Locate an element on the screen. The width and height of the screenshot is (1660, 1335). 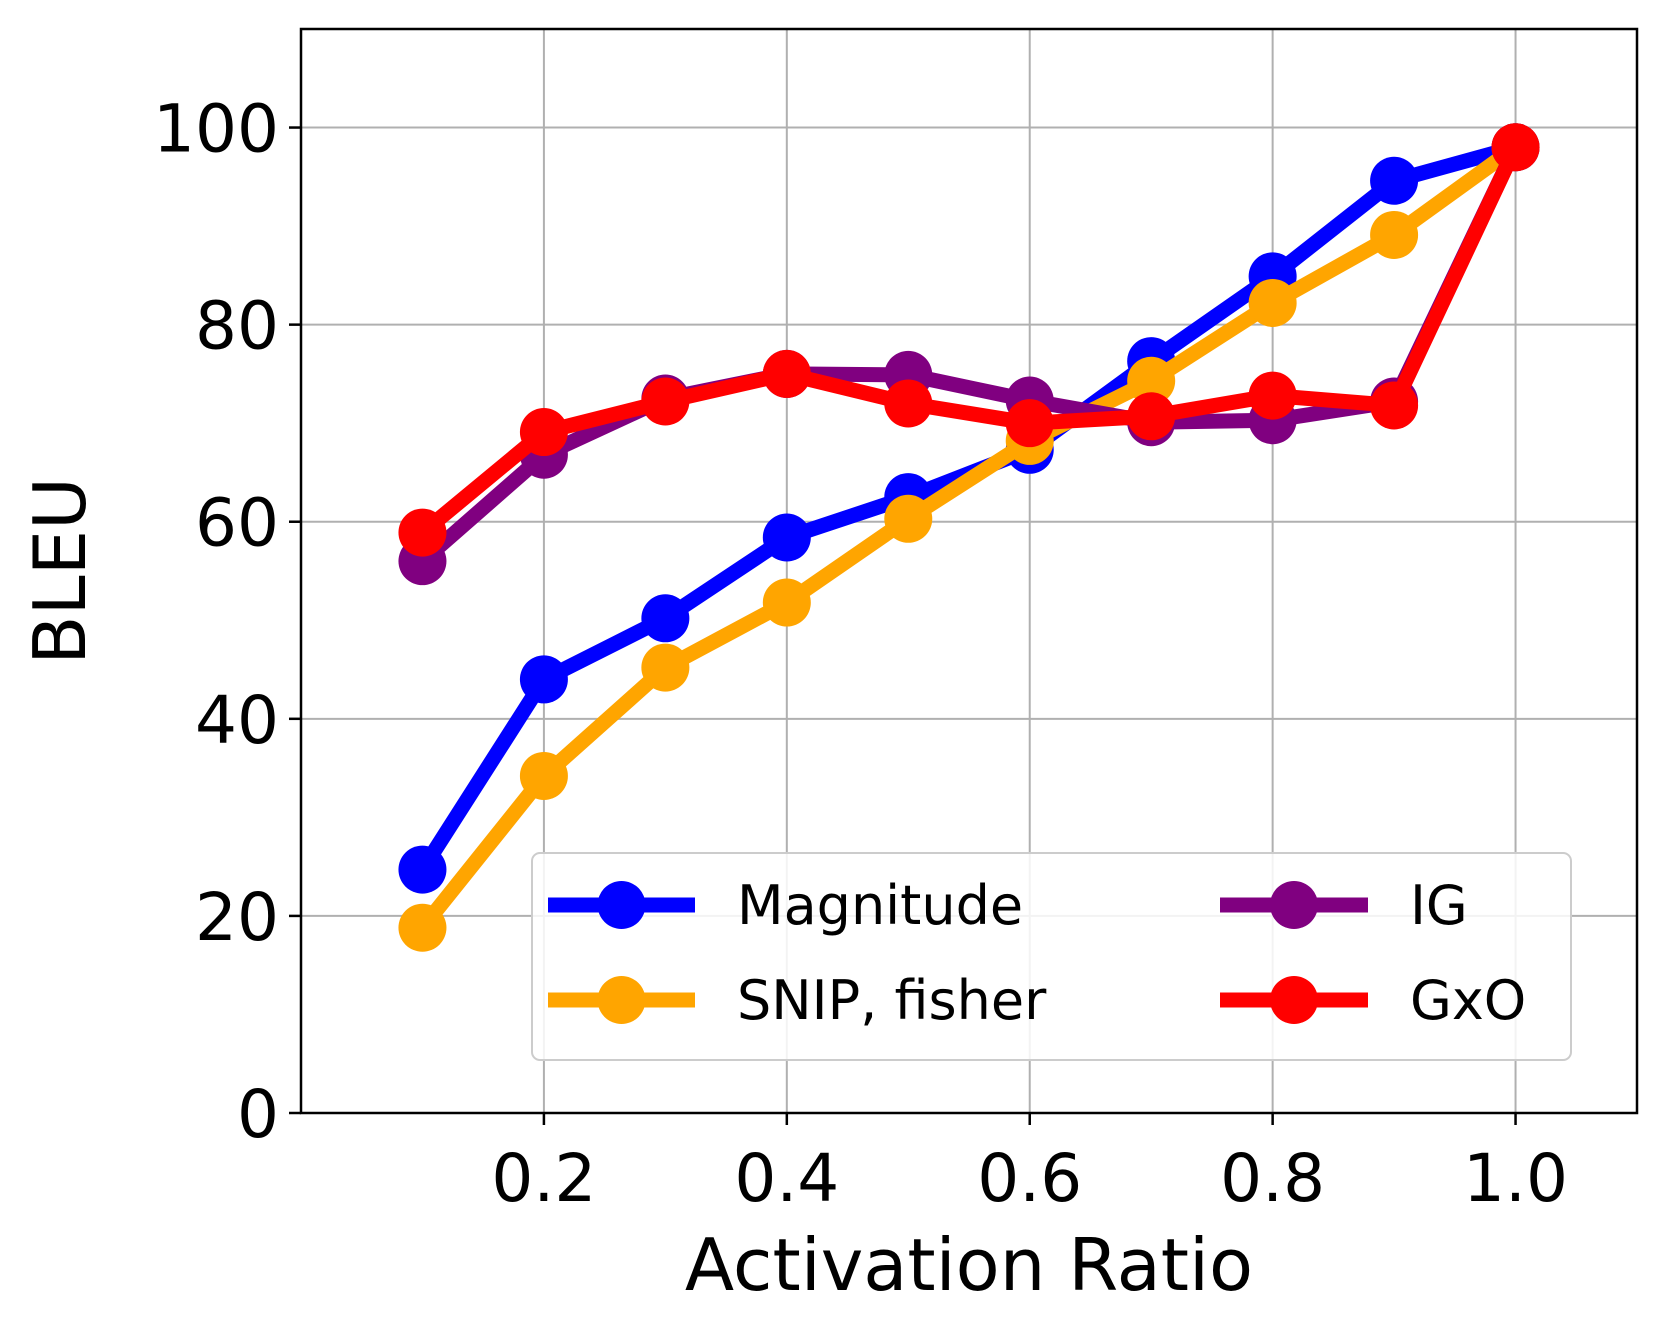
legend-item-snip-fisher: SNIP, fisher is located at coordinates (797, 1000).